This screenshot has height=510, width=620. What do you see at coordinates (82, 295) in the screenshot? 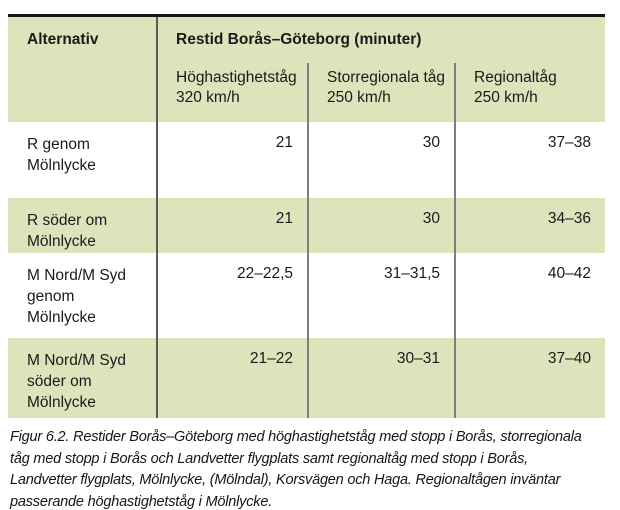
I see `row-label: M Nord/M Syd genom Mölnlycke` at bounding box center [82, 295].